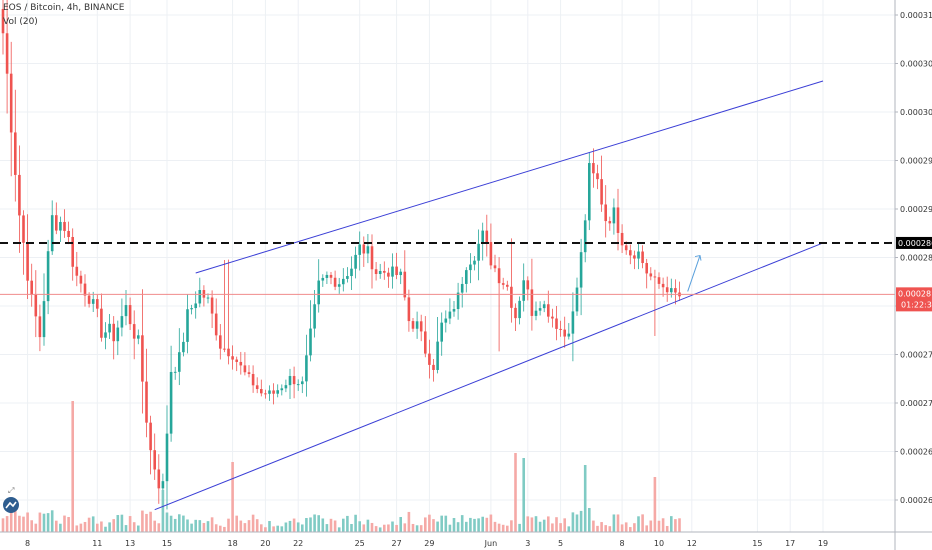  What do you see at coordinates (429, 543) in the screenshot?
I see `time-tick-label: 29` at bounding box center [429, 543].